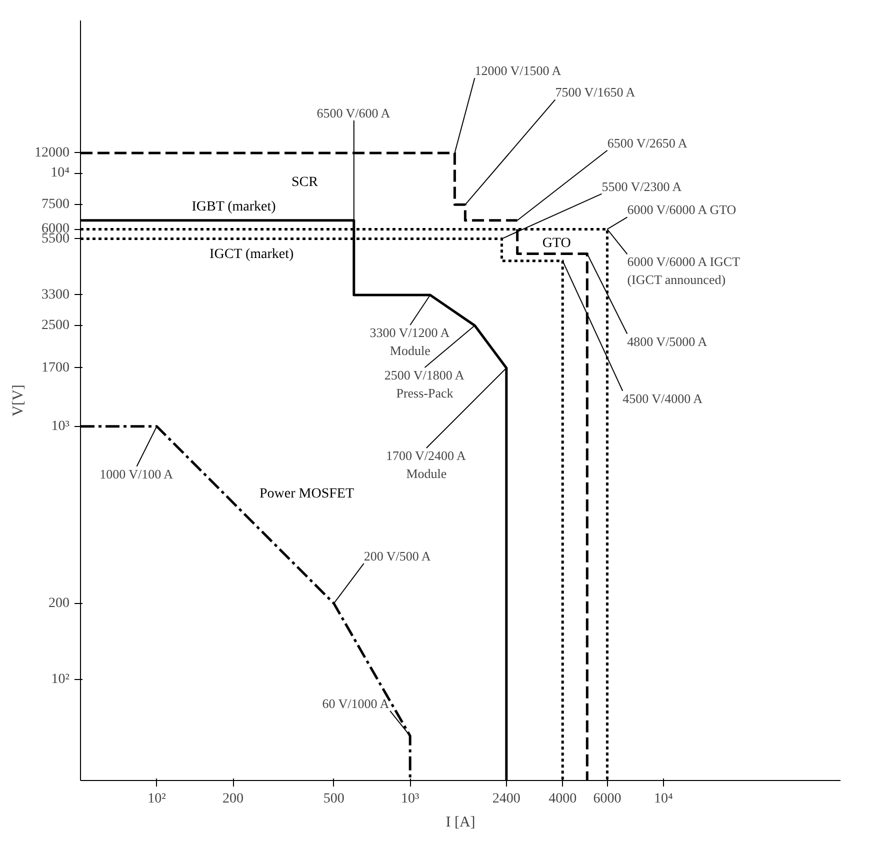 This screenshot has height=860, width=879. What do you see at coordinates (157, 799) in the screenshot?
I see `x-tick-label: 10²` at bounding box center [157, 799].